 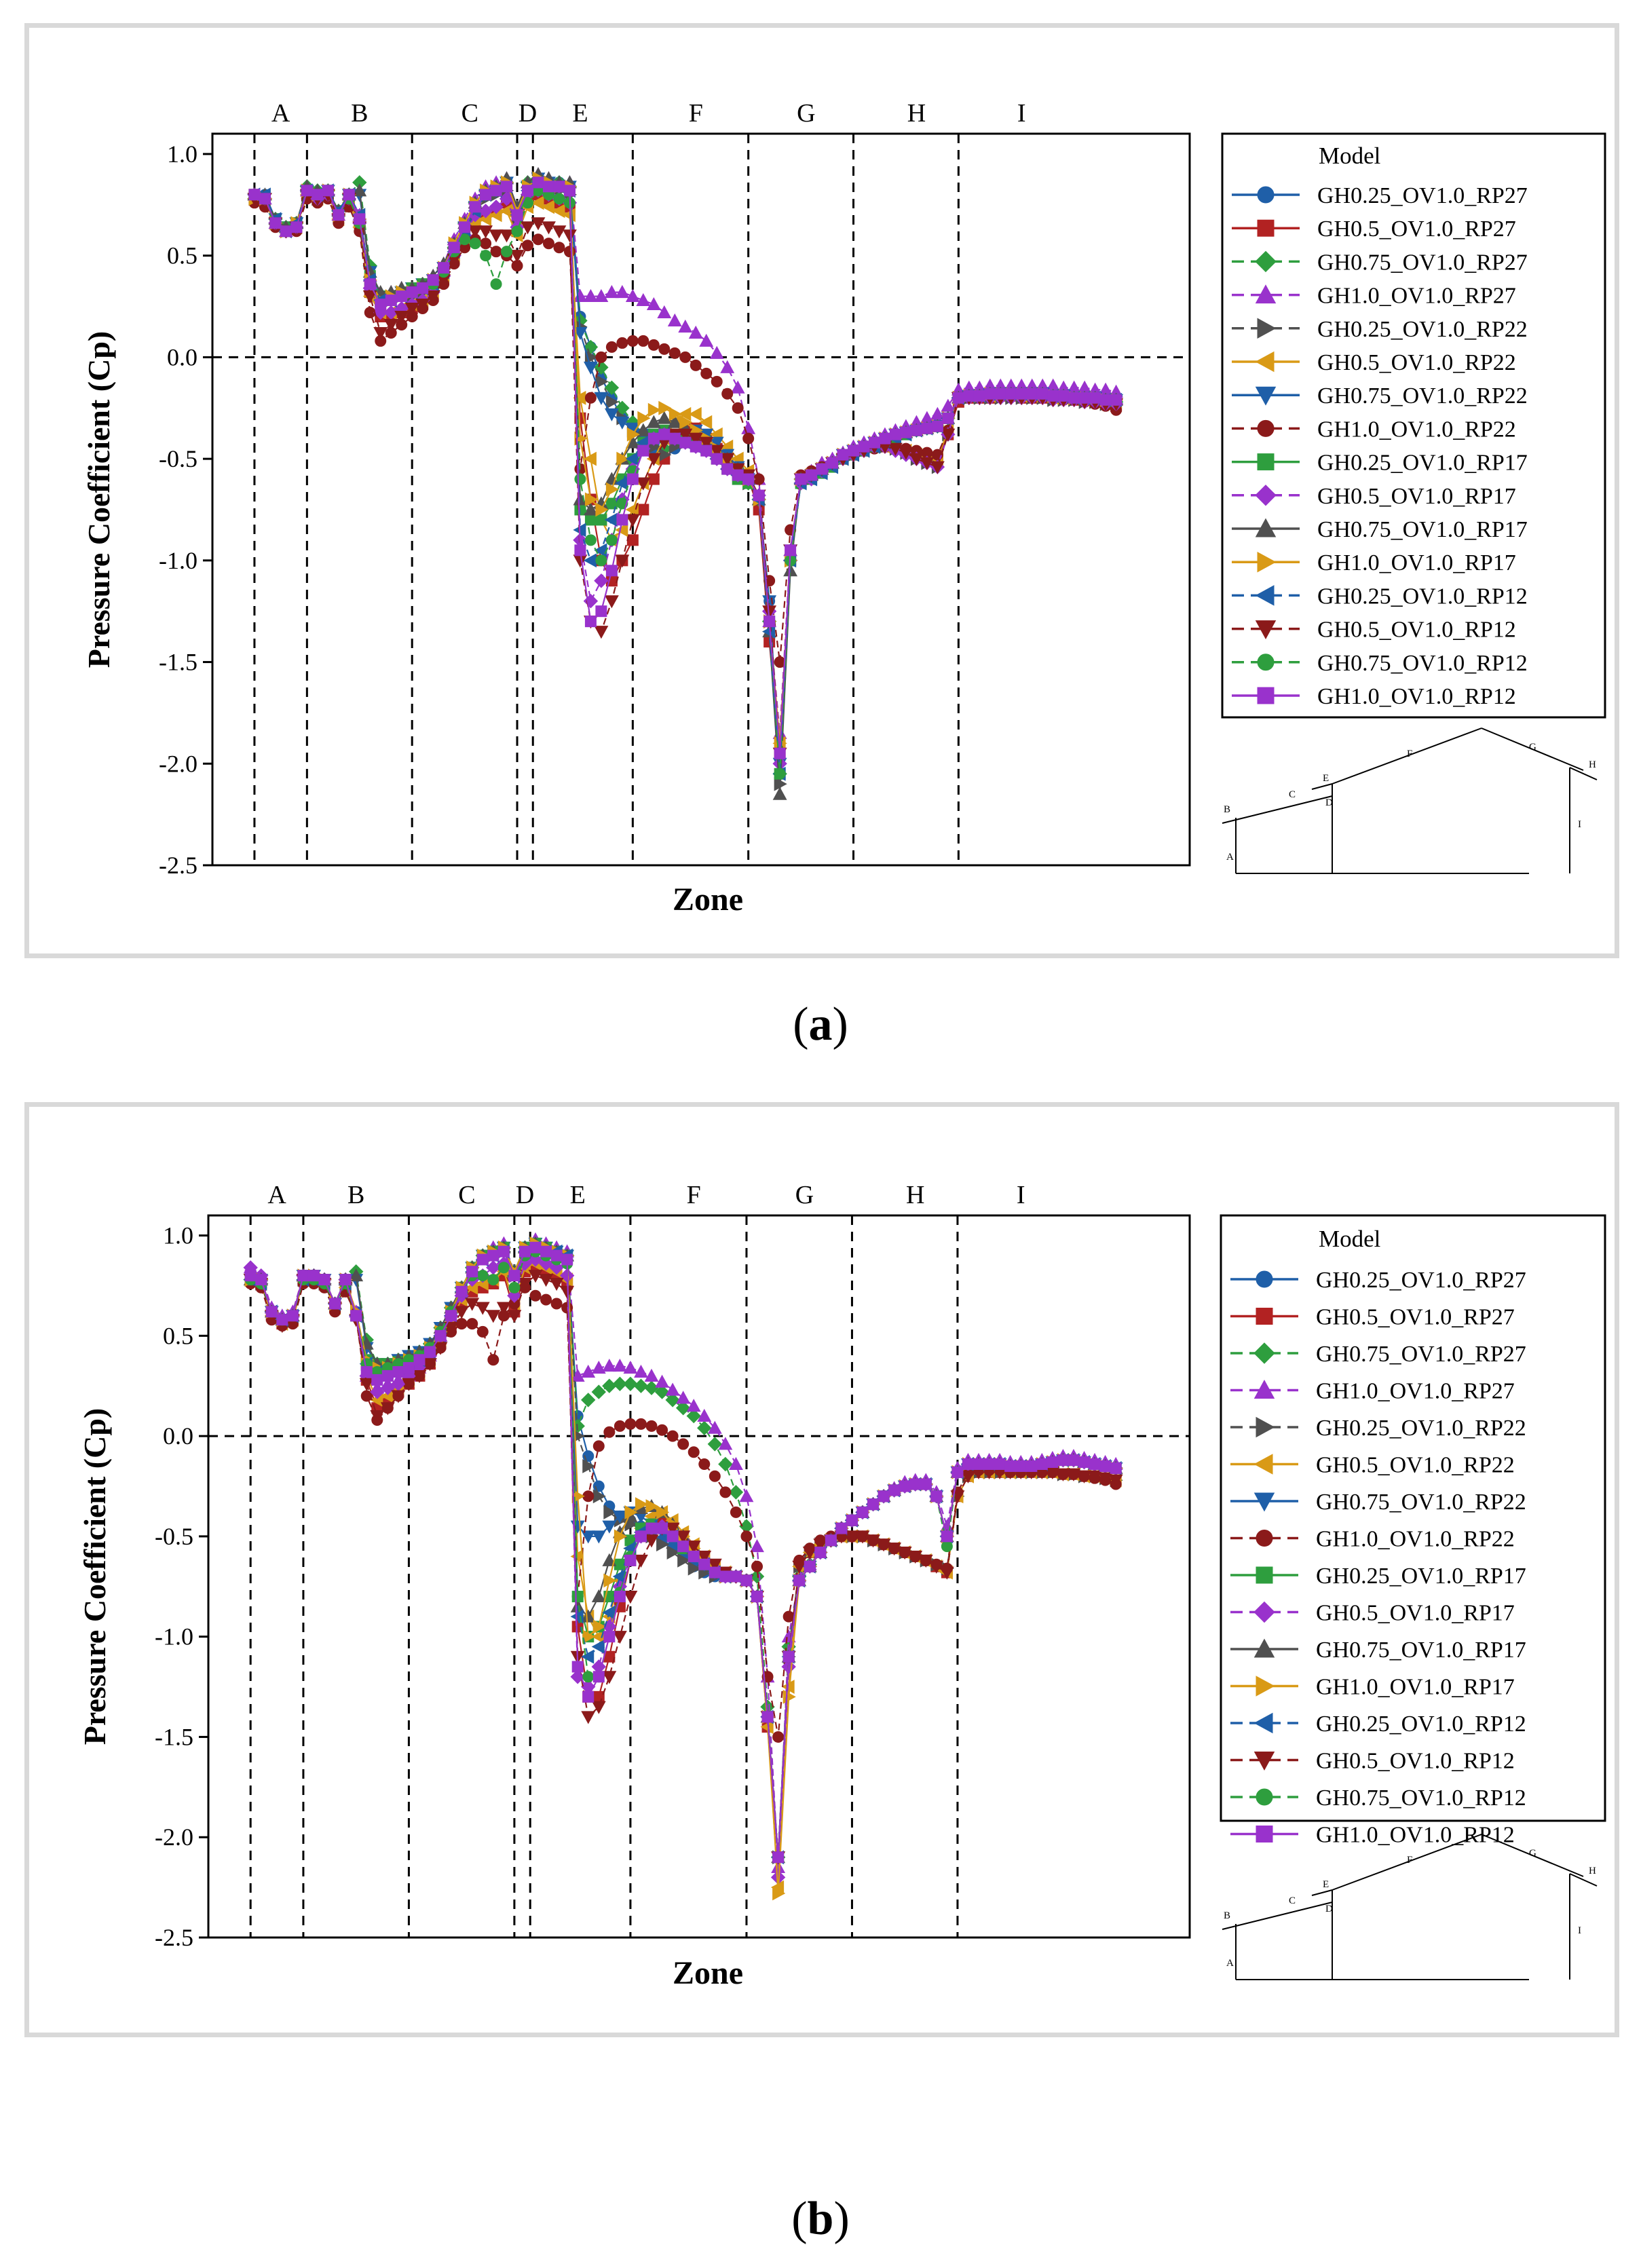 I want to click on caption-b-letter: b, so click(x=820, y=2219).